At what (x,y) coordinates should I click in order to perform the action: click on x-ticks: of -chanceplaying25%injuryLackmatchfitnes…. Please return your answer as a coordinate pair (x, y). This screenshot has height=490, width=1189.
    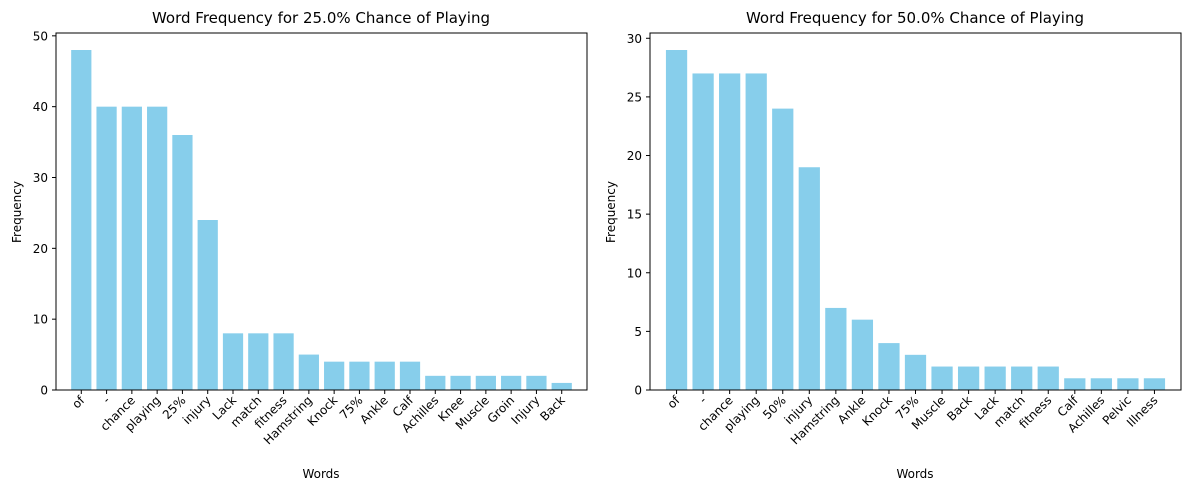
    Looking at the image, I should click on (318, 418).